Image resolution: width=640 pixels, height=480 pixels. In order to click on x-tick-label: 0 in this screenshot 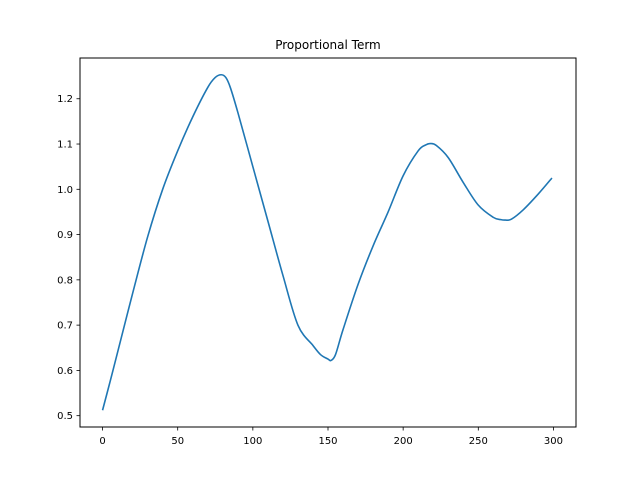, I will do `click(102, 441)`.